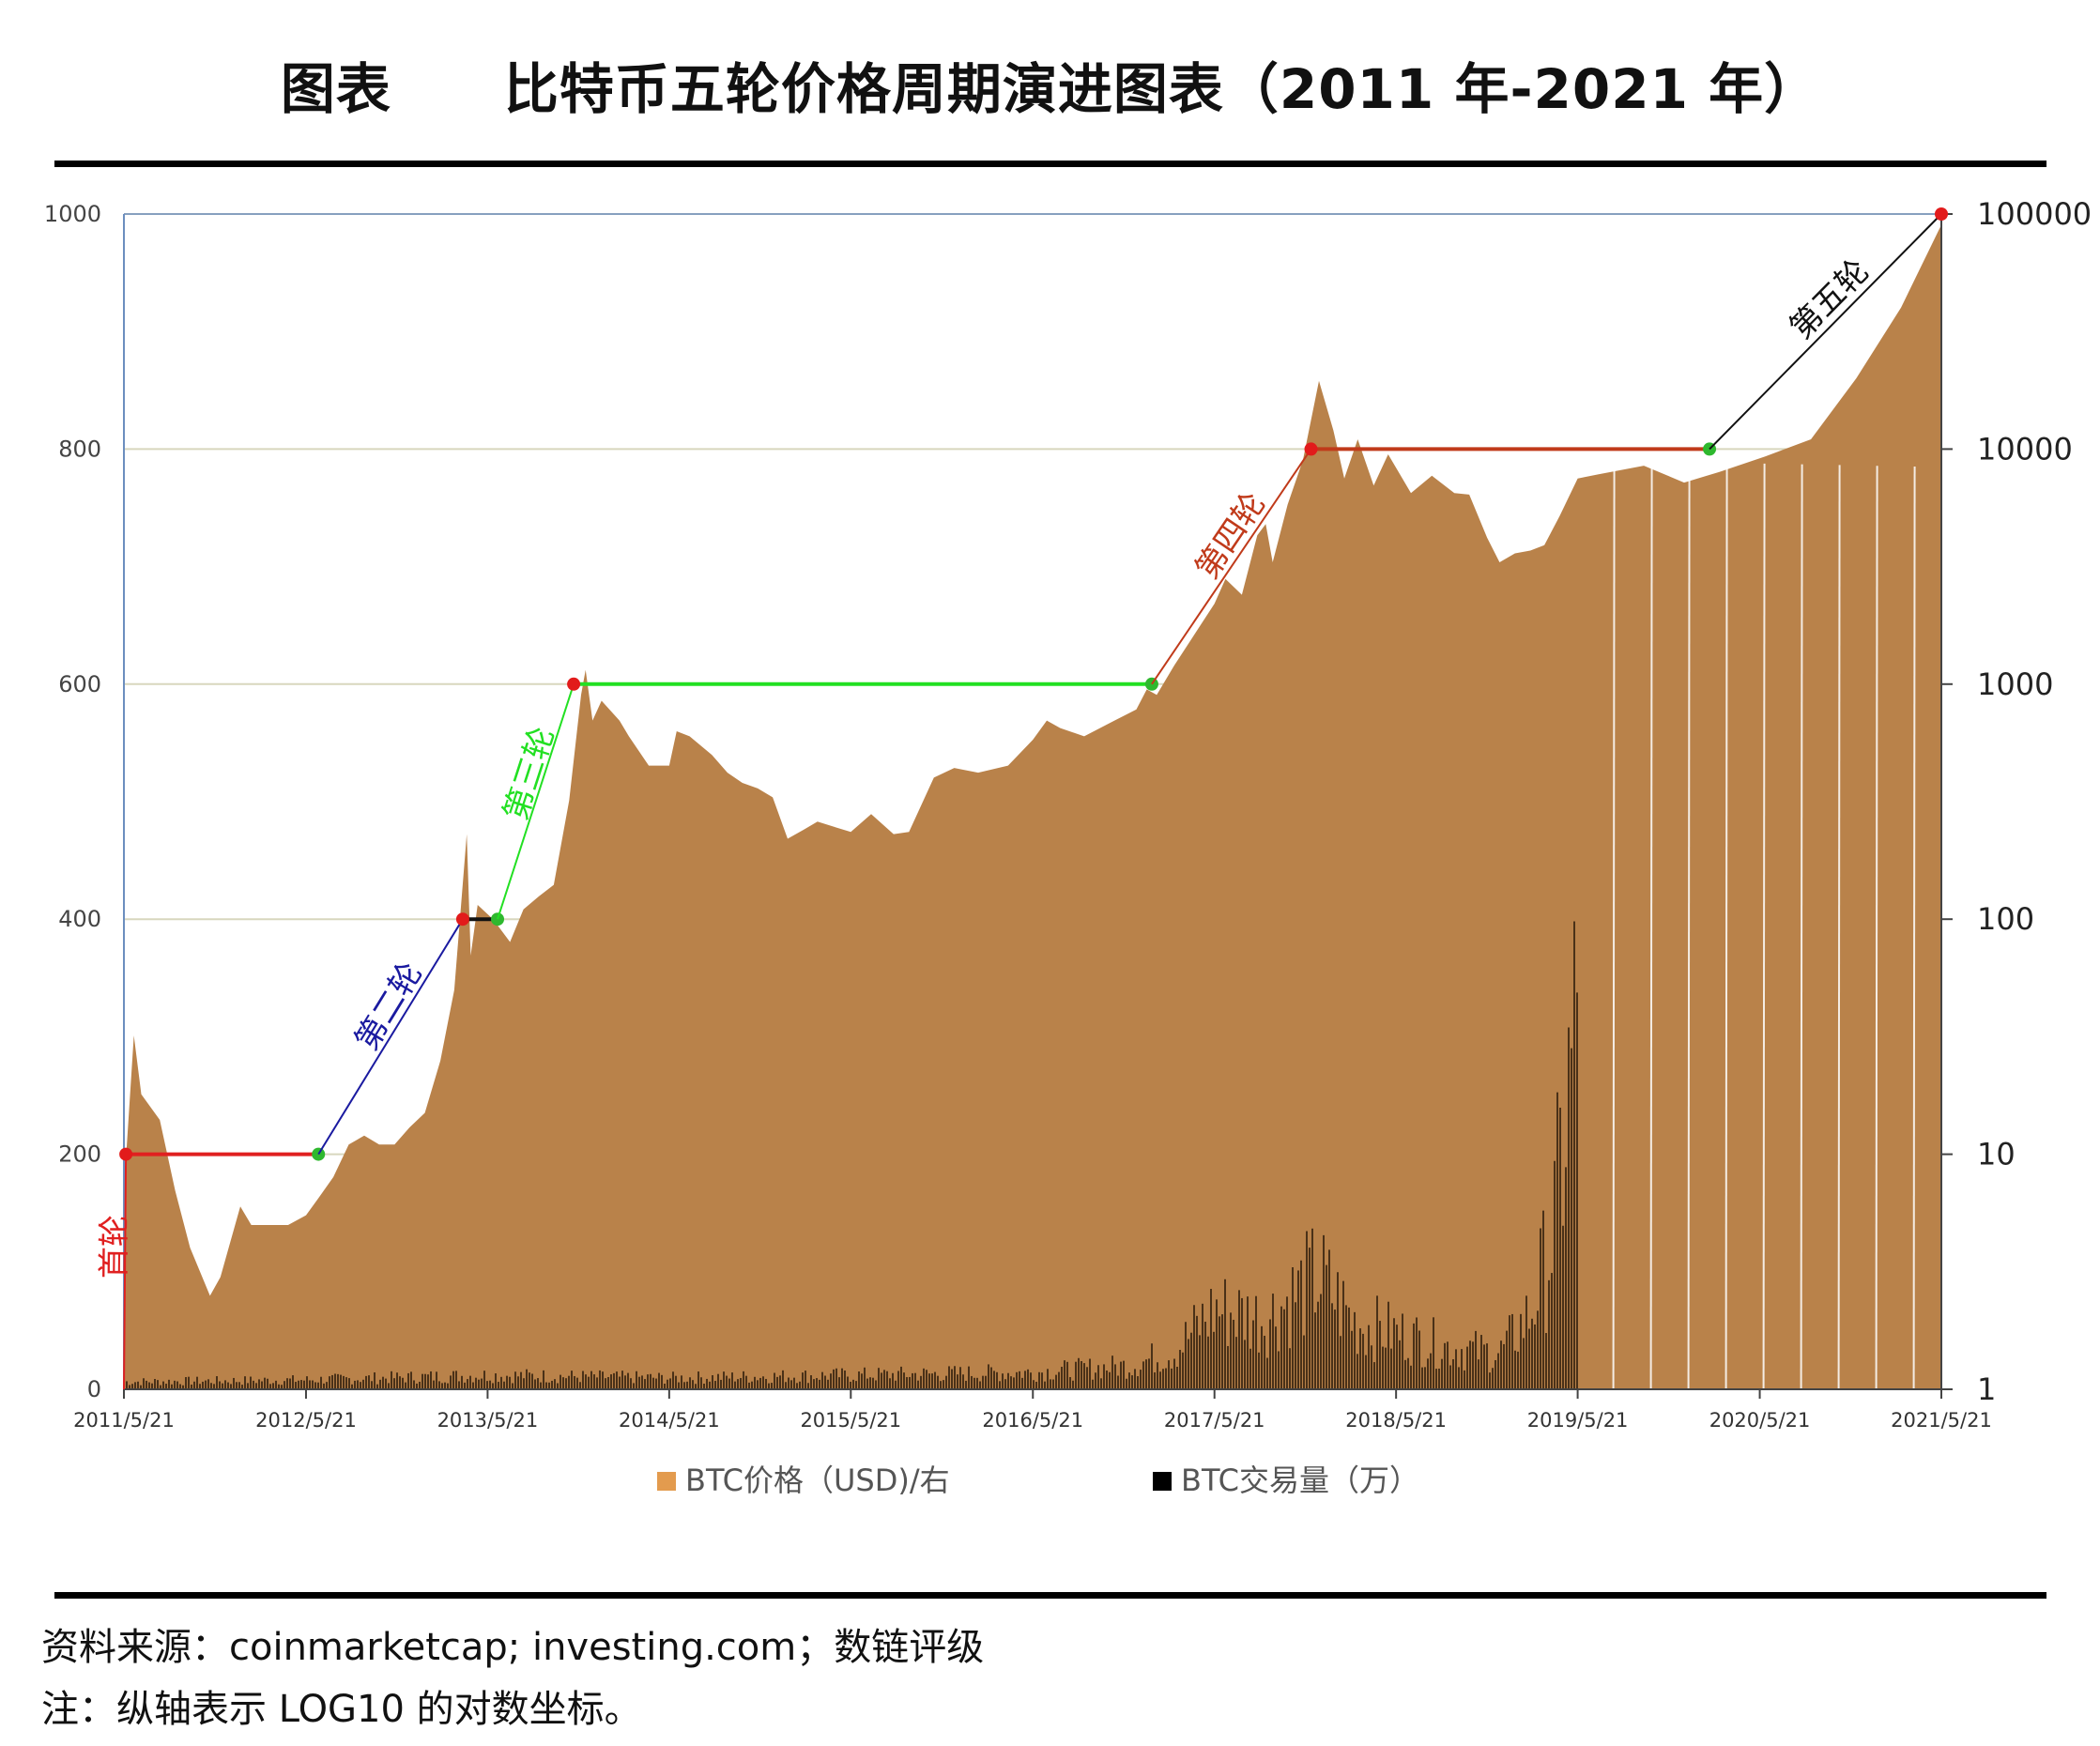  Describe the element at coordinates (1578, 1420) in the screenshot. I see `x-tick-label: 2019/5/21` at that location.